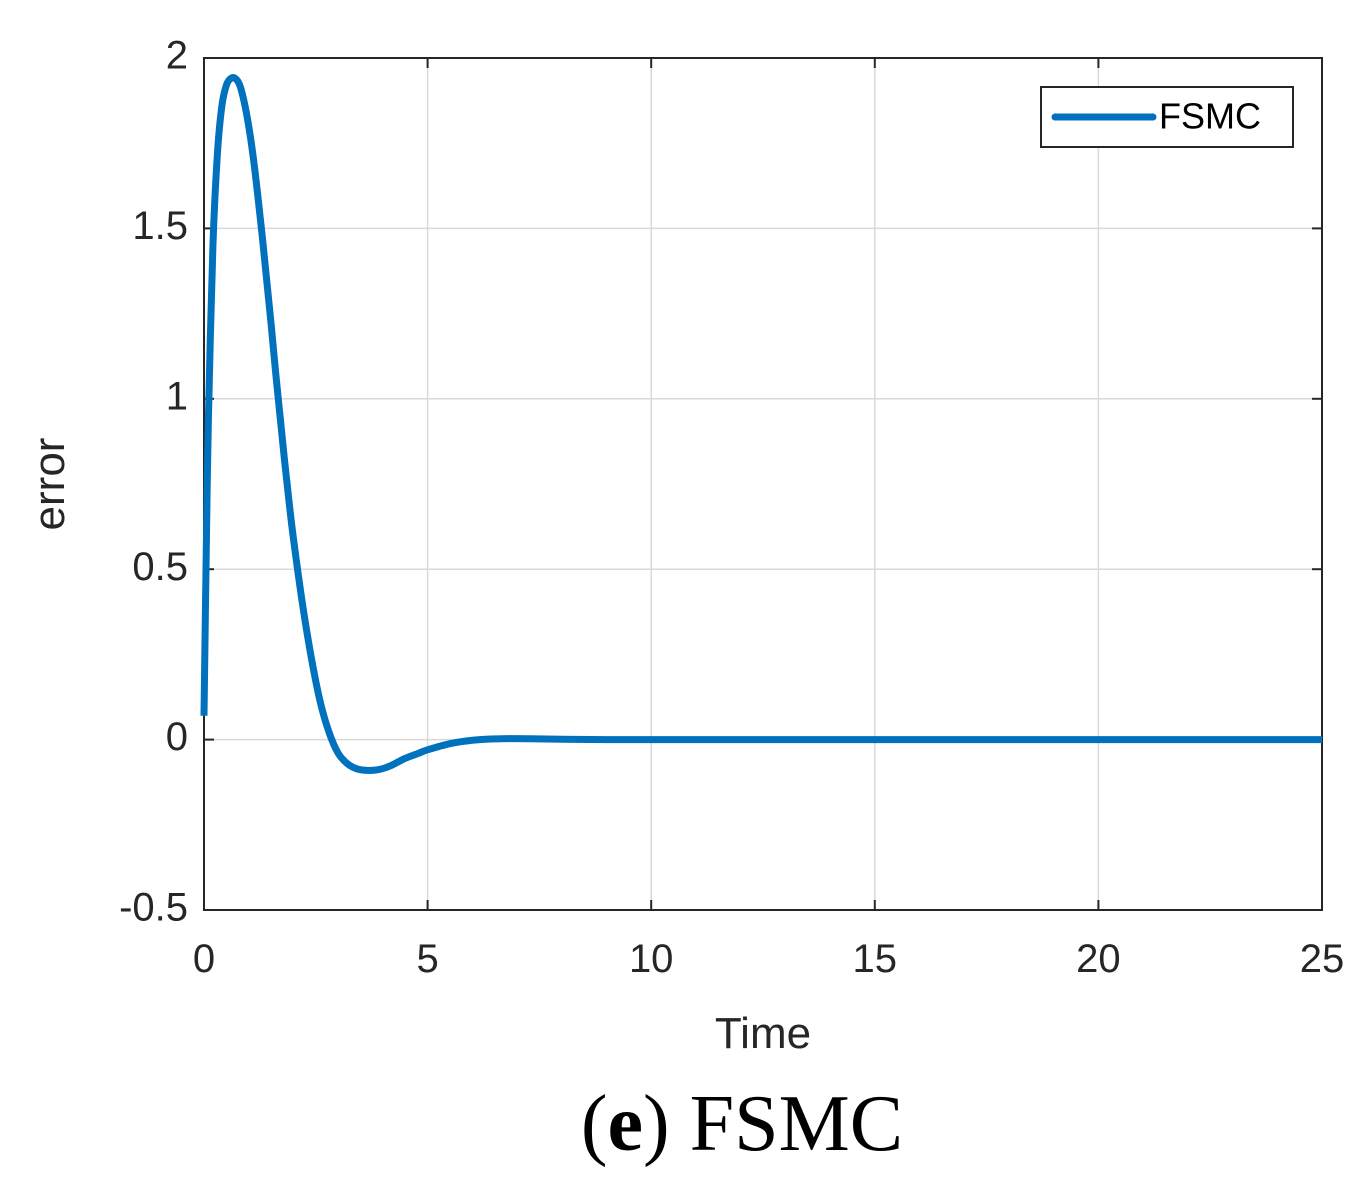 Image resolution: width=1368 pixels, height=1200 pixels. Describe the element at coordinates (626, 1124) in the screenshot. I see `caption-letter: e` at that location.